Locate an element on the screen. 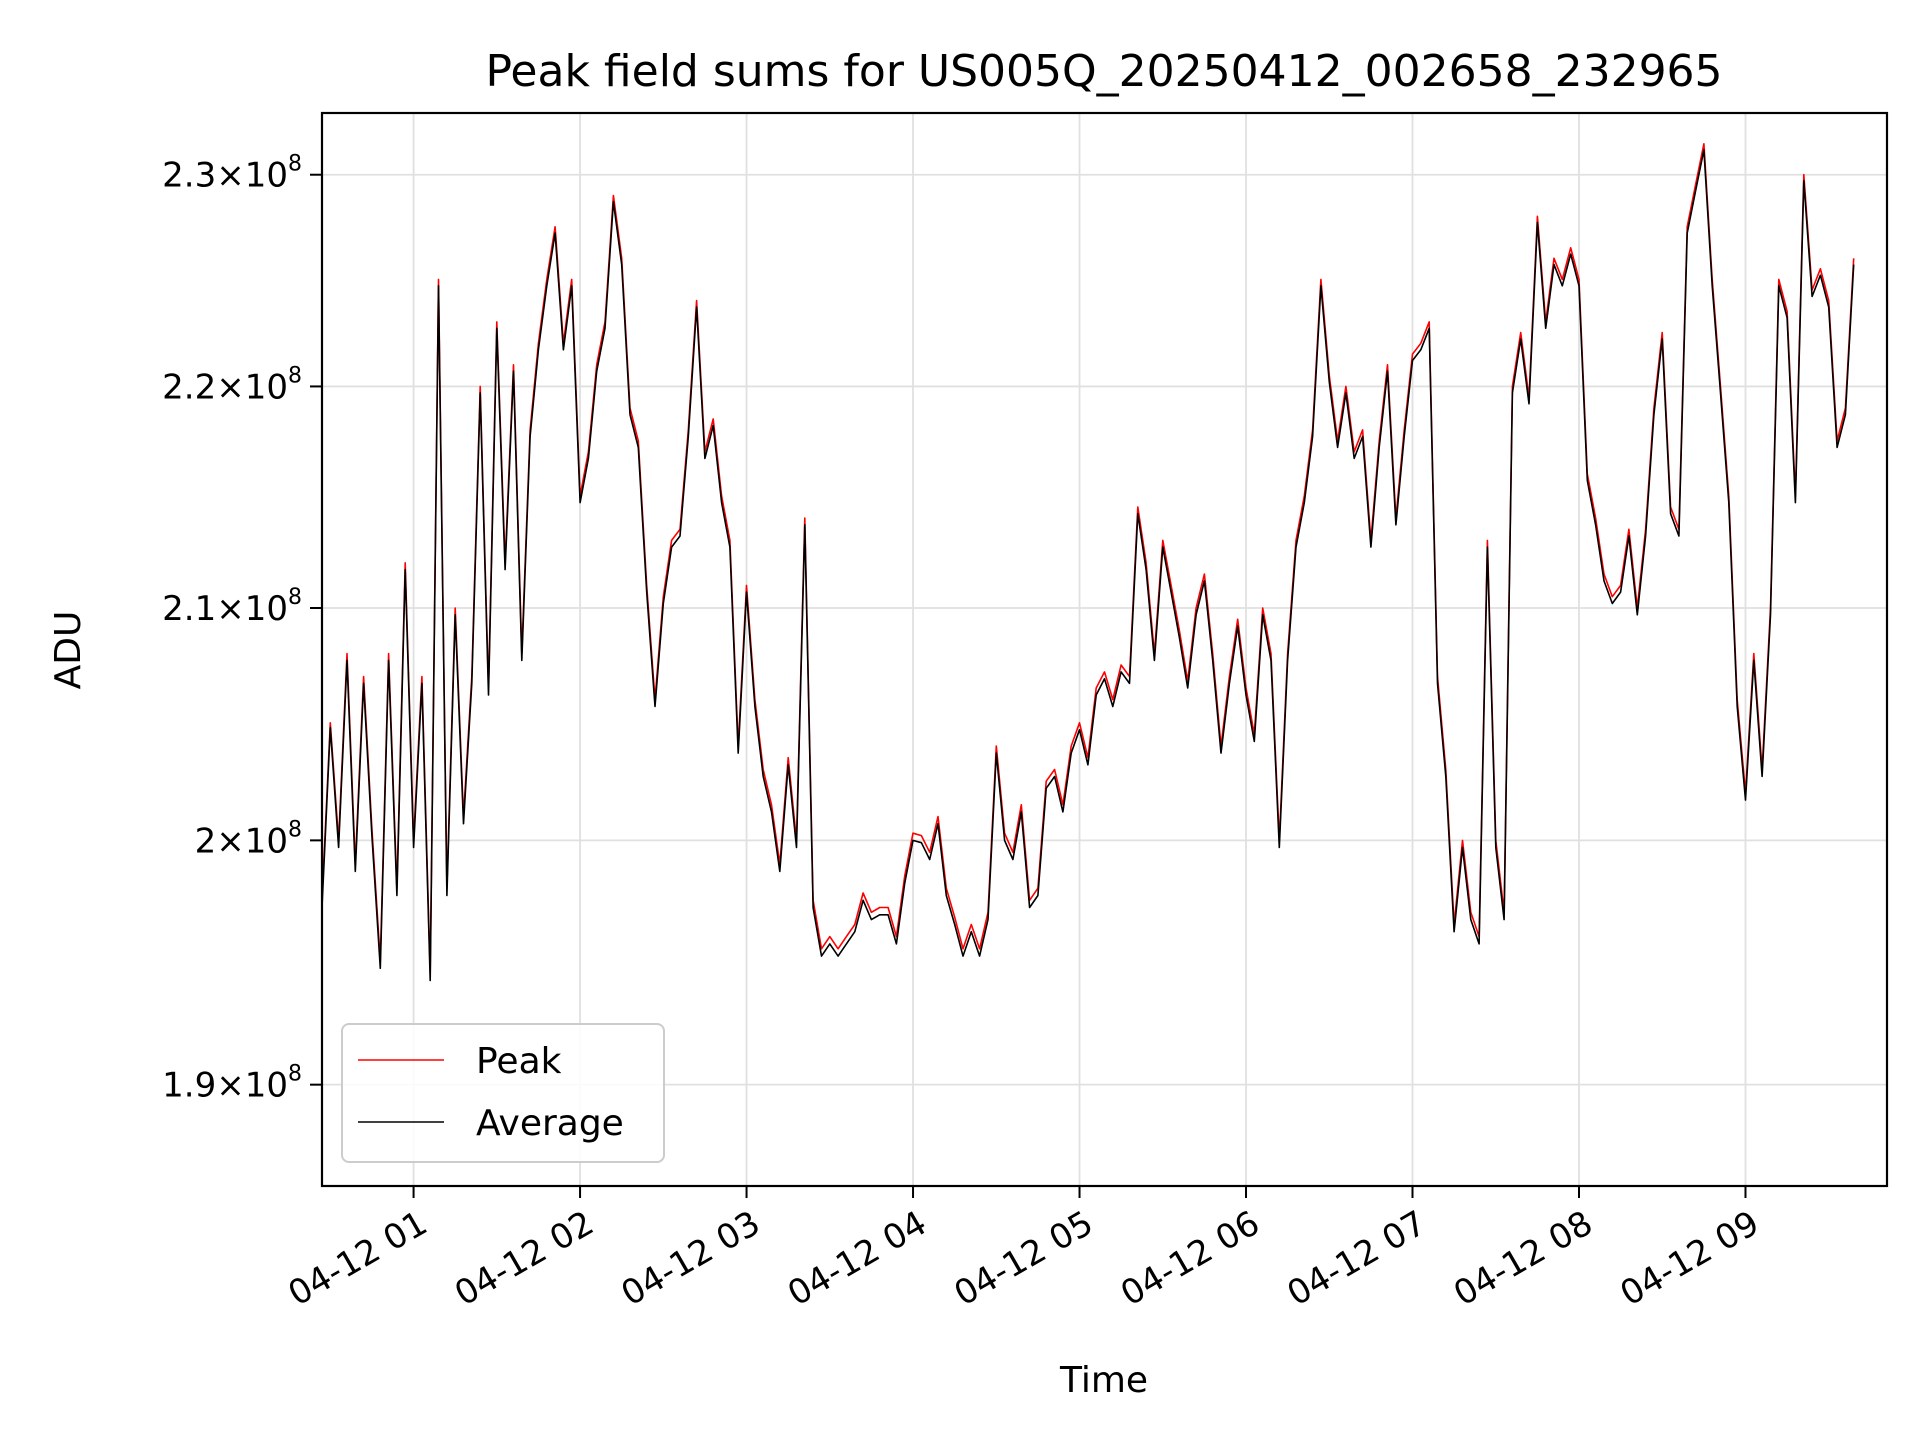 Image resolution: width=1920 pixels, height=1440 pixels. y-tick-mantissa: 2.1 is located at coordinates (189, 609).